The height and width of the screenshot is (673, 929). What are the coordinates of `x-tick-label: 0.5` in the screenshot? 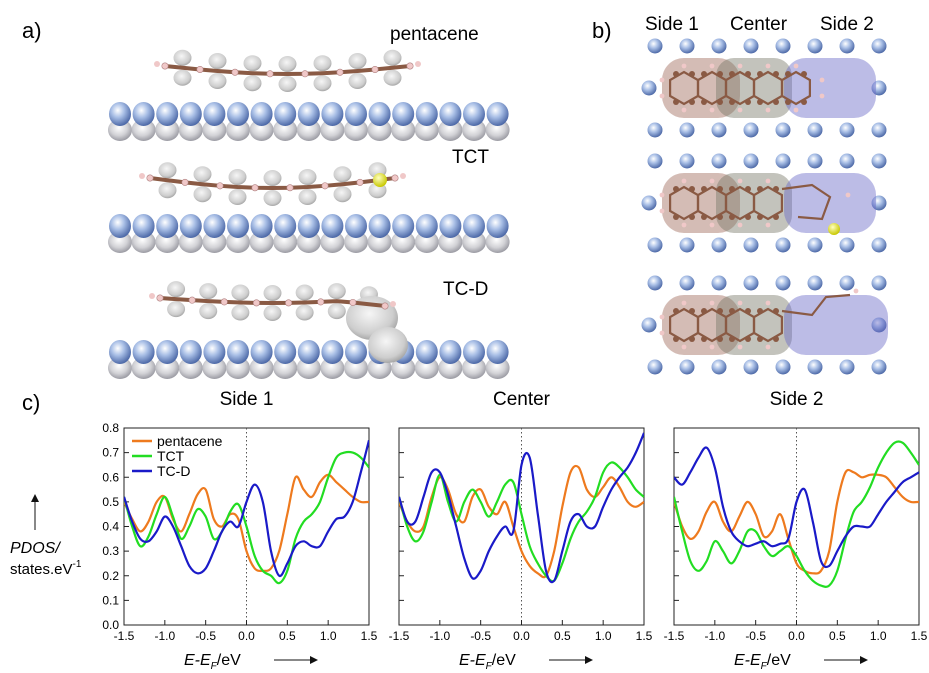 It's located at (562, 636).